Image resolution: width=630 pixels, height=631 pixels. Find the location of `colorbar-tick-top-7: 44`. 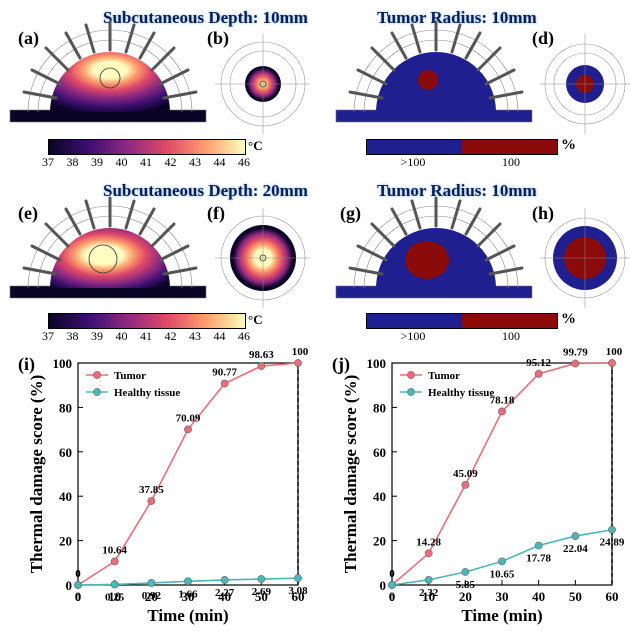

colorbar-tick-top-7: 44 is located at coordinates (219, 162).